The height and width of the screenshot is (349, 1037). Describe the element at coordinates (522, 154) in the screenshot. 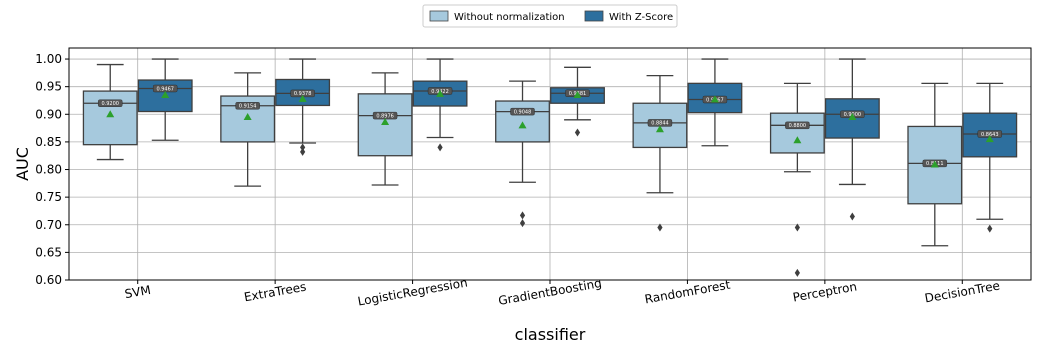

I see `box-group: 0.9048` at that location.